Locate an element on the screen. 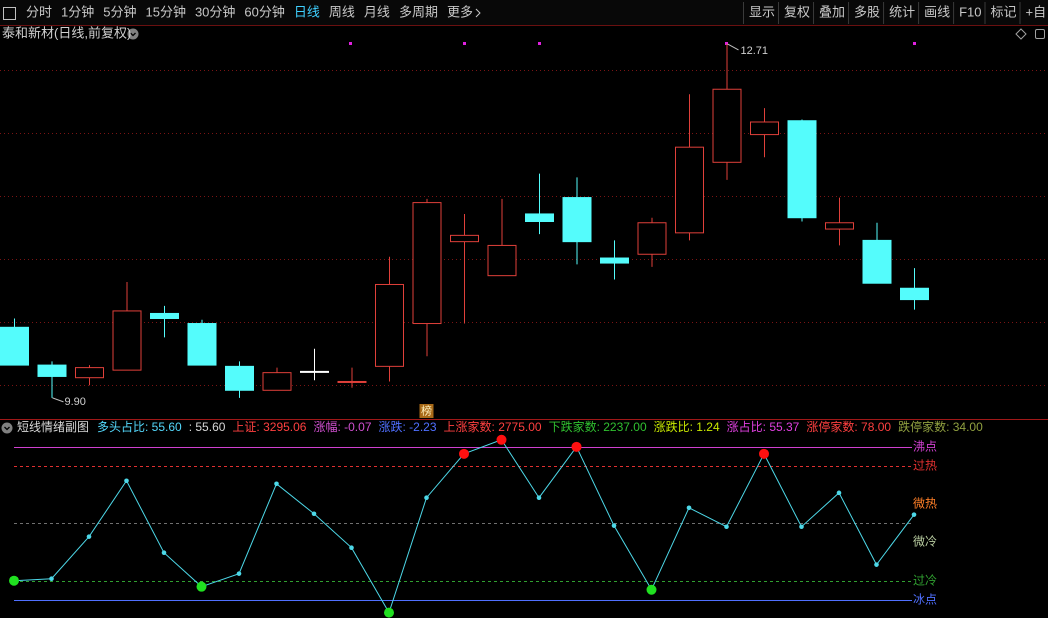 This screenshot has width=1048, height=618. tool-button: 画线 is located at coordinates (937, 11).